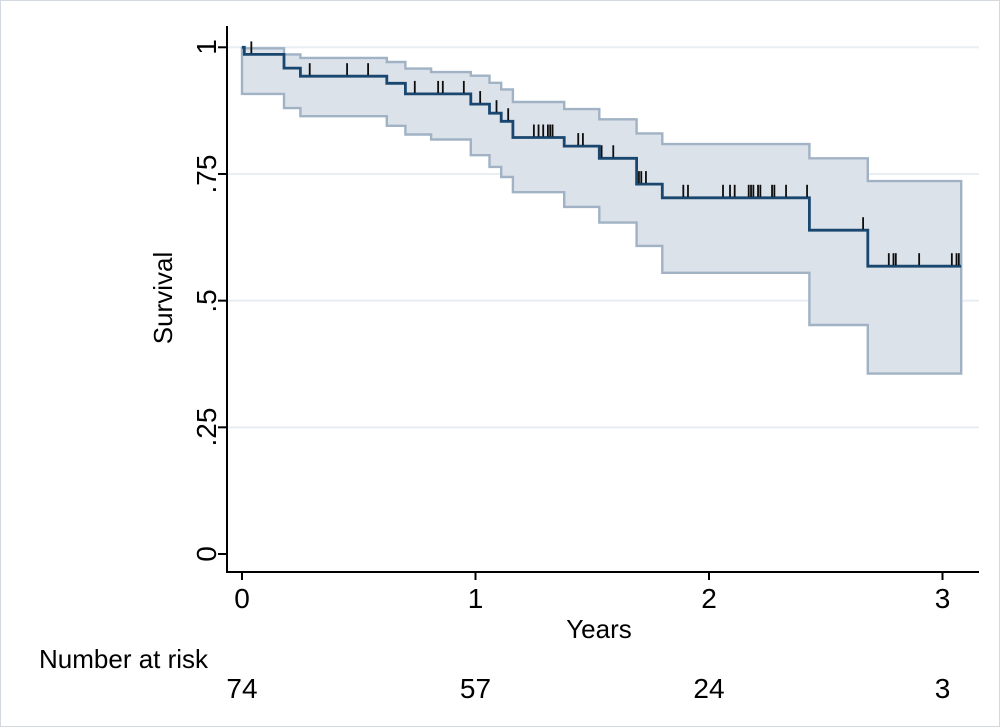 The image size is (1000, 728). Describe the element at coordinates (206, 174) in the screenshot. I see `y-tick-label: .75` at that location.